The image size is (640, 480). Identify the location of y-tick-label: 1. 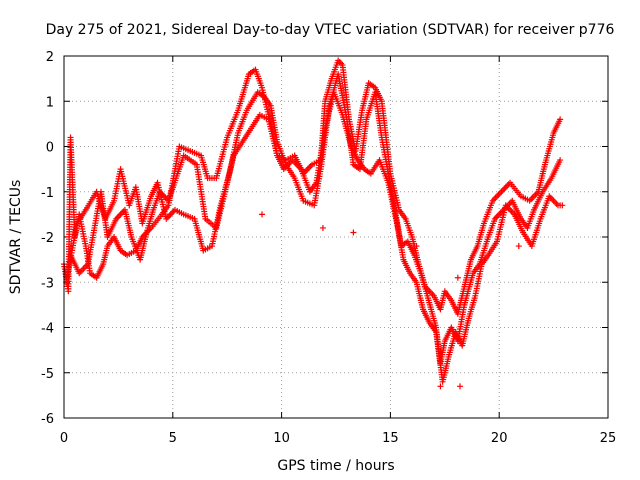
(50, 102).